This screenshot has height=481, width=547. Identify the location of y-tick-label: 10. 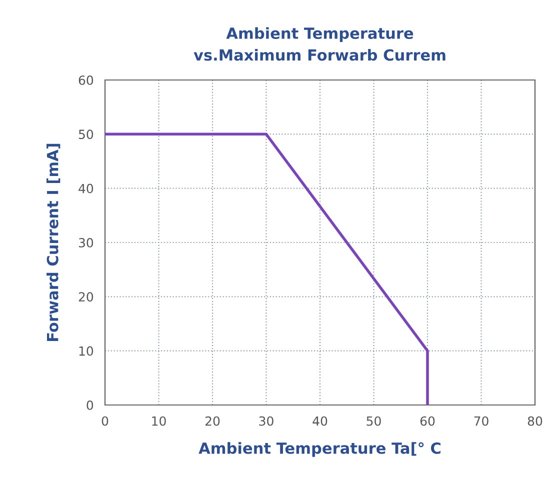
(86, 351).